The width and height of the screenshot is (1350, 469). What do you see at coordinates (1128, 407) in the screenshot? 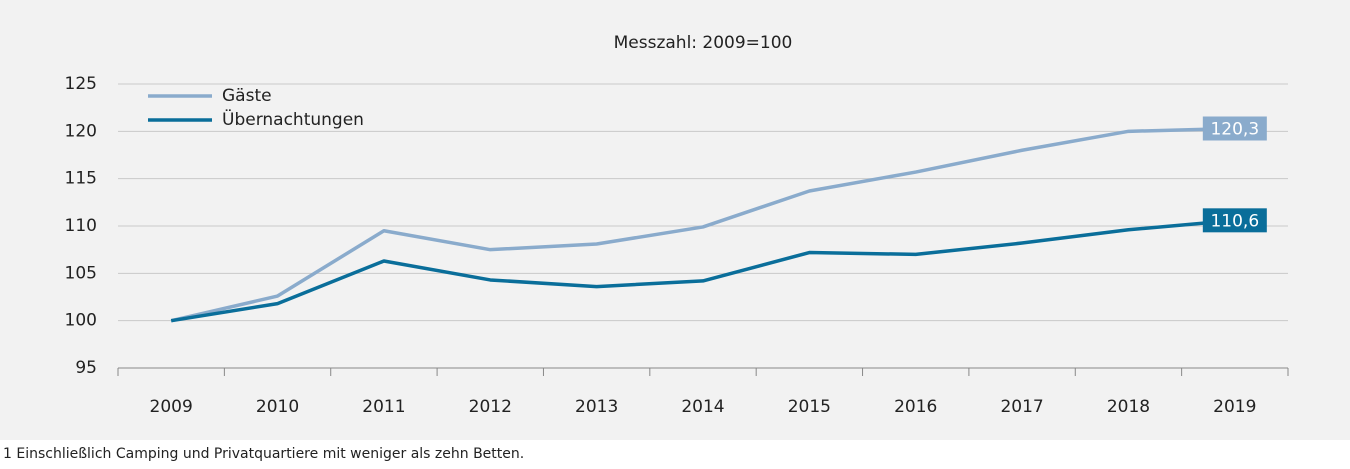
I see `x-tick-label: 2018` at bounding box center [1128, 407].